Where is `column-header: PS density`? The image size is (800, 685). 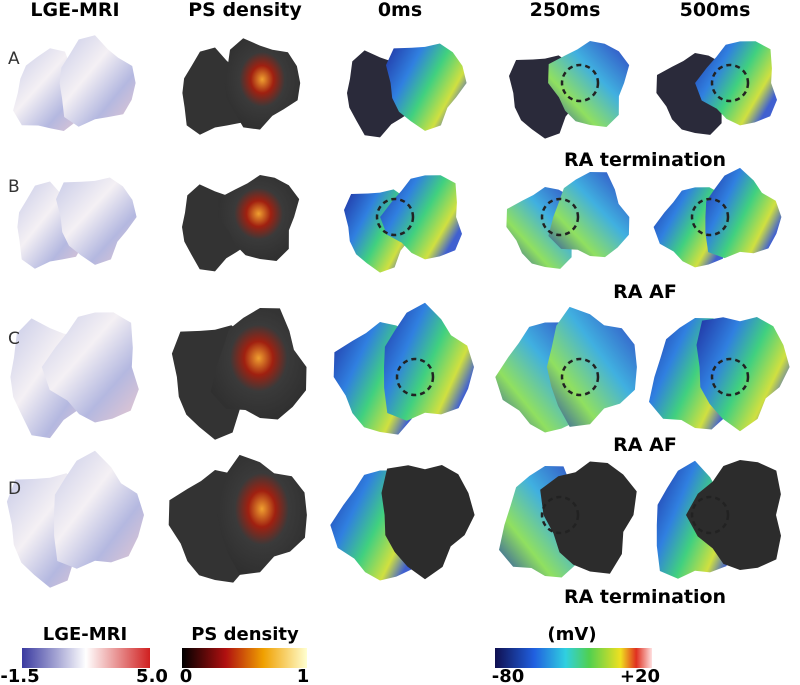 column-header: PS density is located at coordinates (245, 10).